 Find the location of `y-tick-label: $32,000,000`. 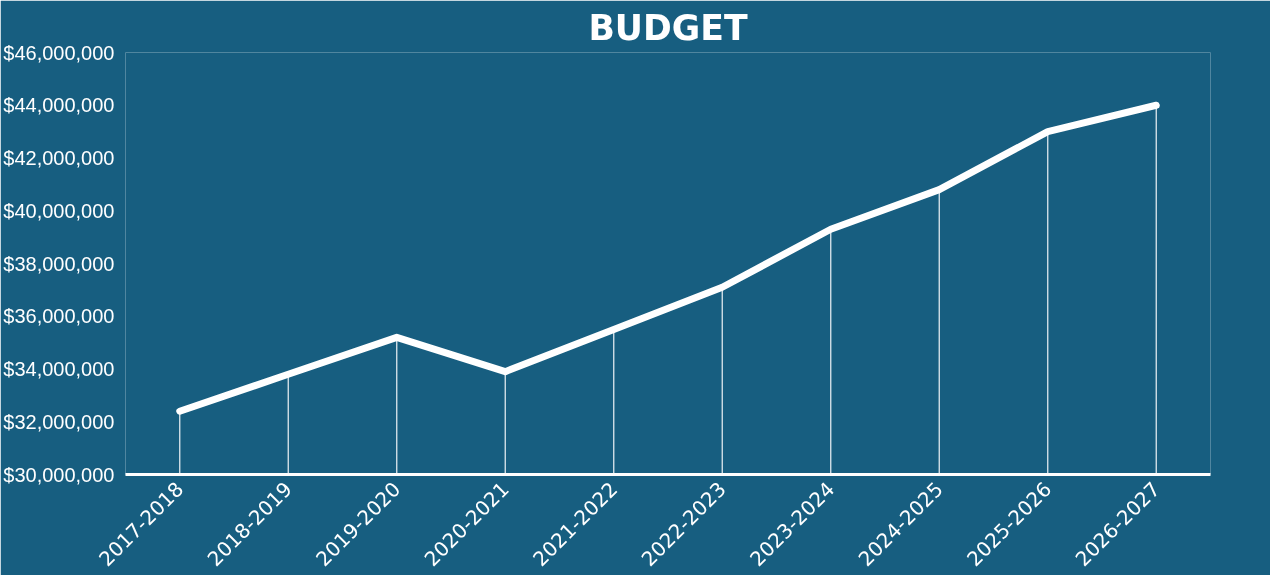

y-tick-label: $32,000,000 is located at coordinates (59, 421).